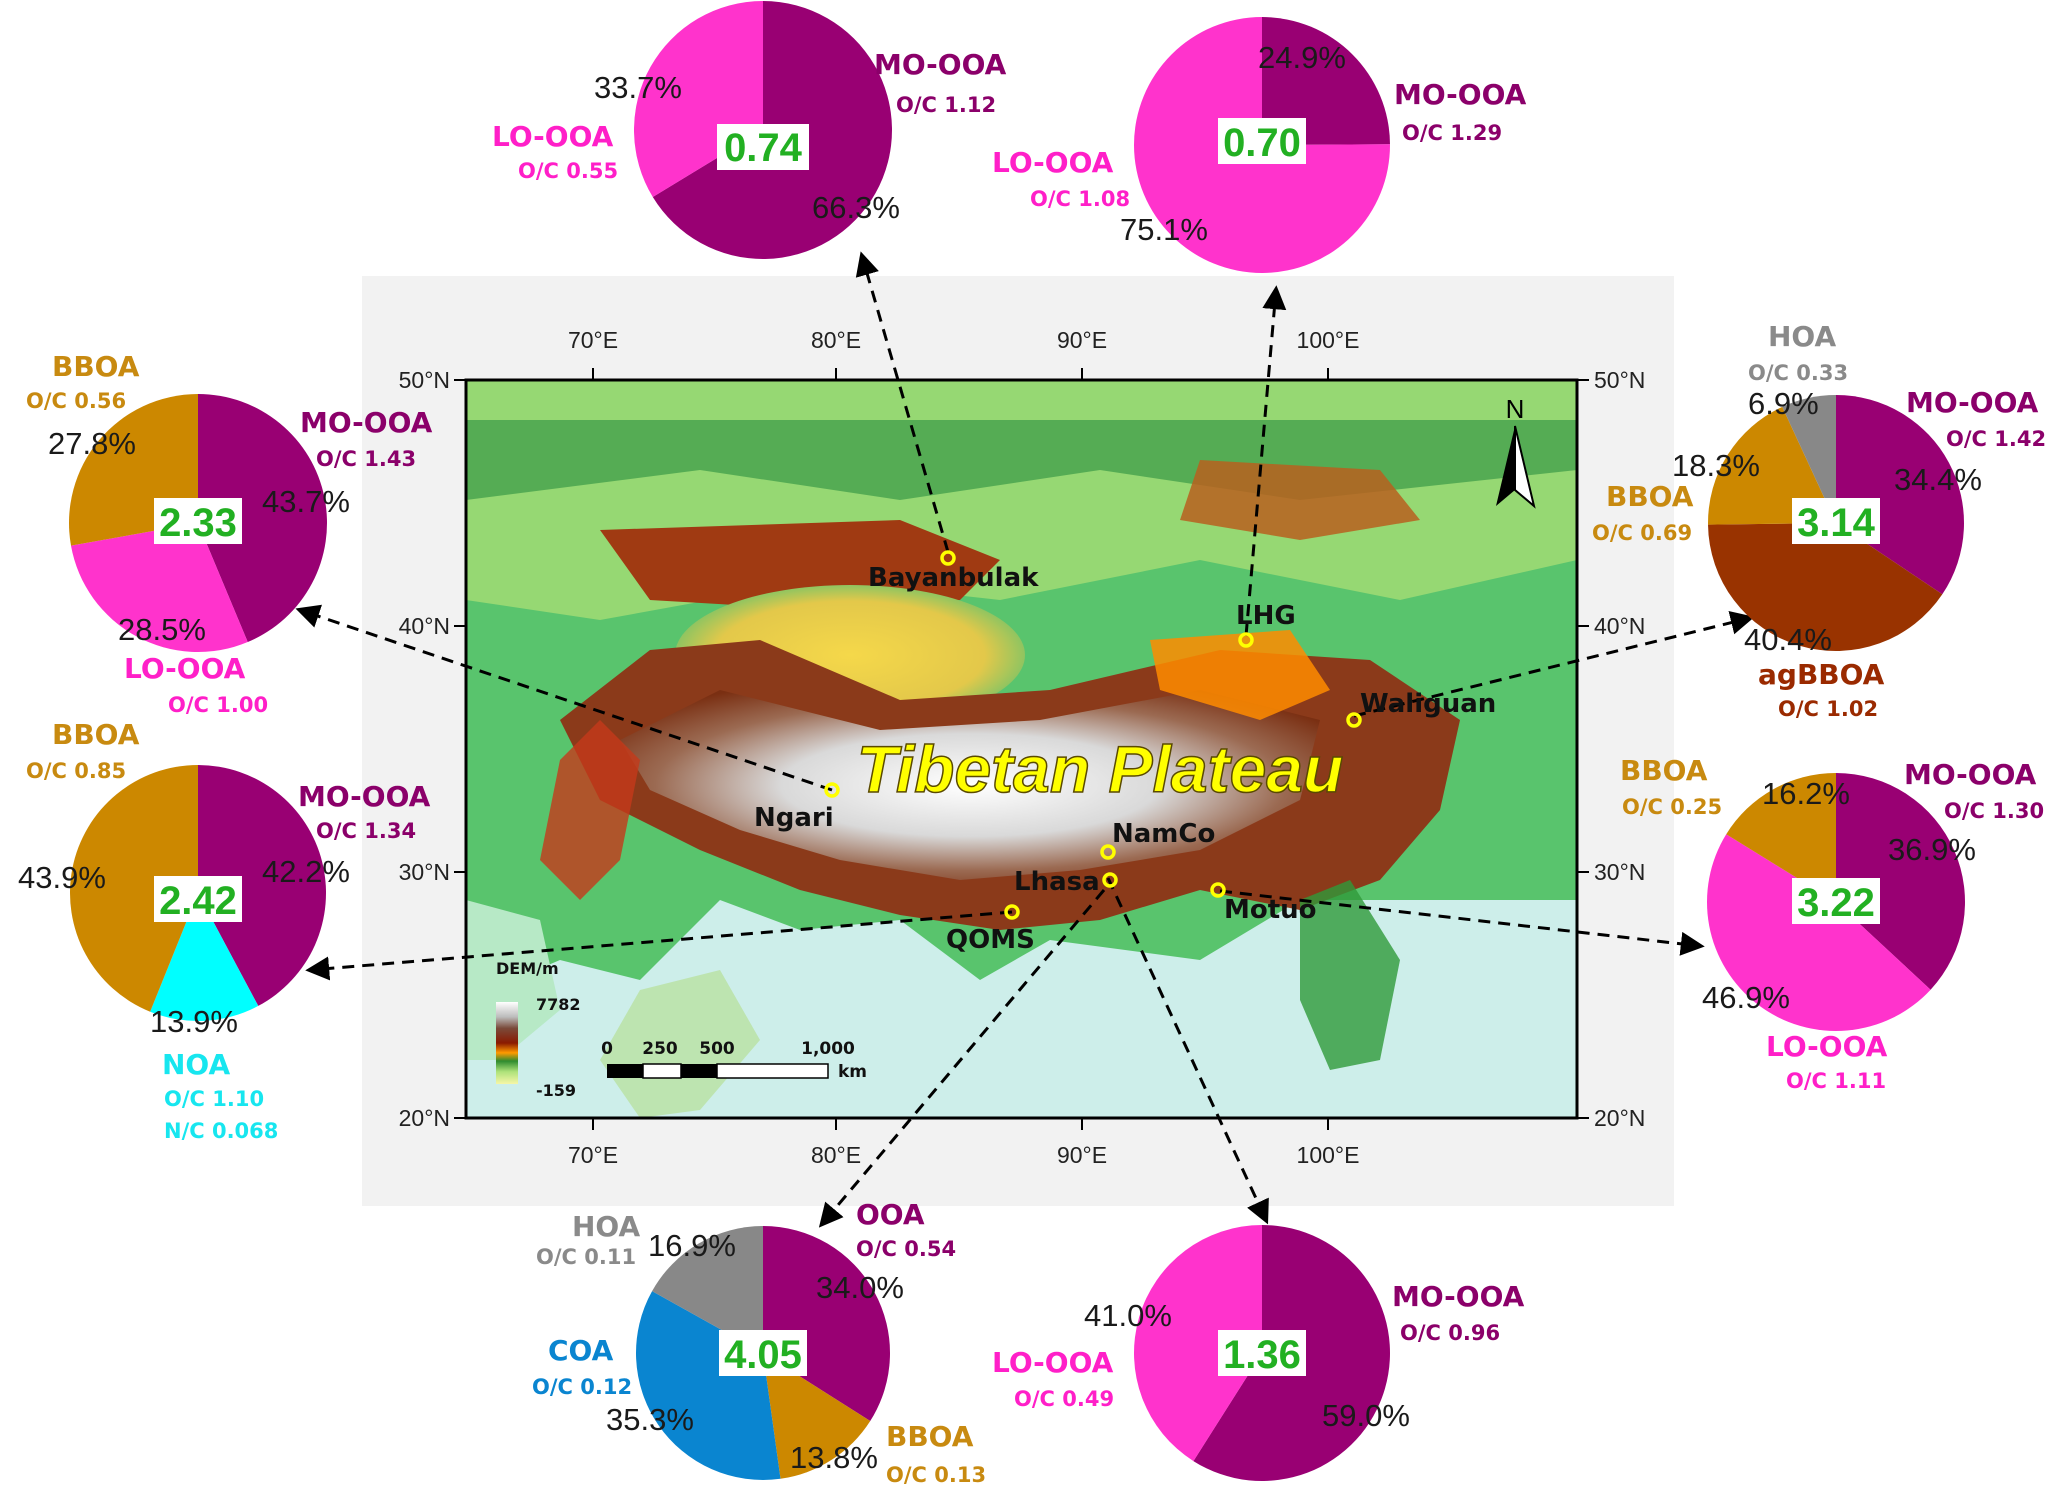 The width and height of the screenshot is (2067, 1499). I want to click on site-marker-ngari, so click(832, 790).